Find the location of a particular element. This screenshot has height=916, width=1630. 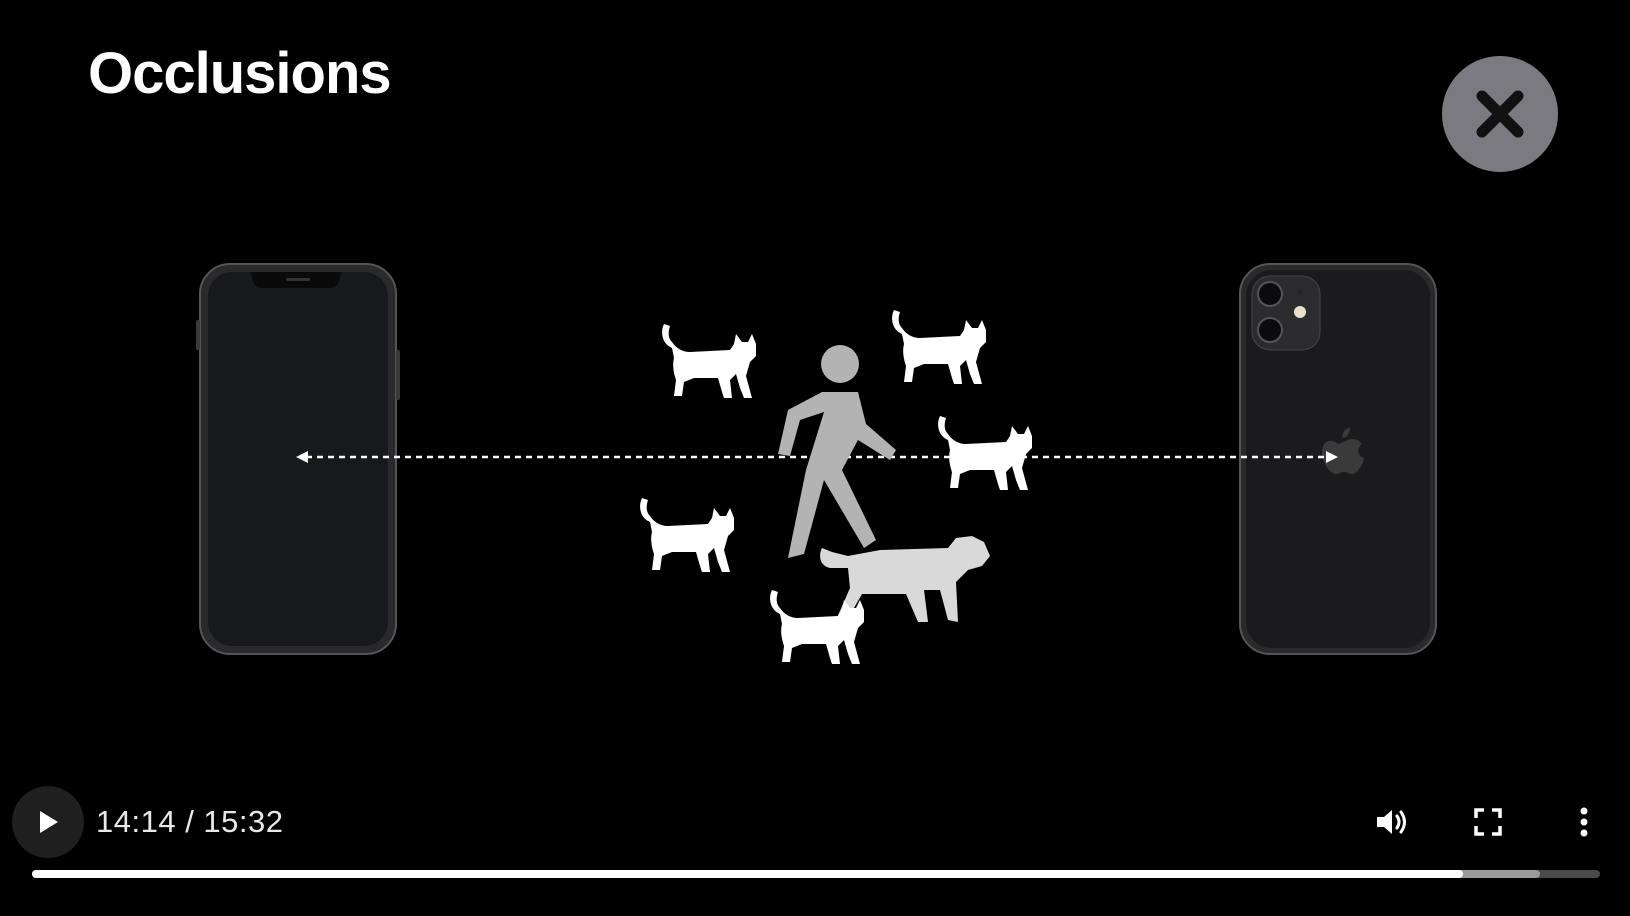

fullscreen-icon is located at coordinates (1488, 822).